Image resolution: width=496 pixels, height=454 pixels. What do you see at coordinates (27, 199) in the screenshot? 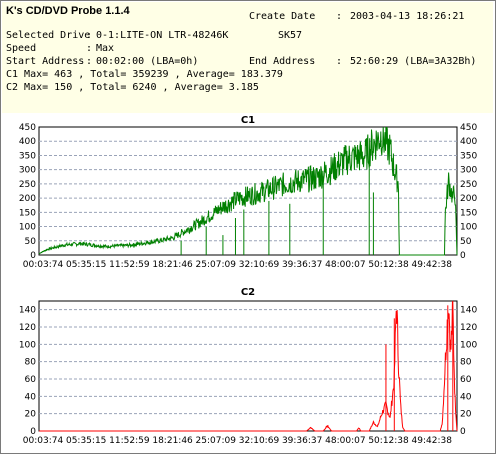
I see `y-tick-label-left: 200` at bounding box center [27, 199].